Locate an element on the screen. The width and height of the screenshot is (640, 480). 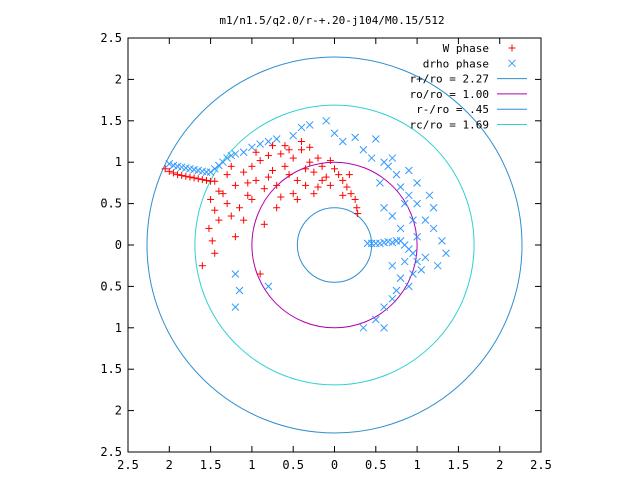
x-tick-label: 0.5 is located at coordinates (293, 465).